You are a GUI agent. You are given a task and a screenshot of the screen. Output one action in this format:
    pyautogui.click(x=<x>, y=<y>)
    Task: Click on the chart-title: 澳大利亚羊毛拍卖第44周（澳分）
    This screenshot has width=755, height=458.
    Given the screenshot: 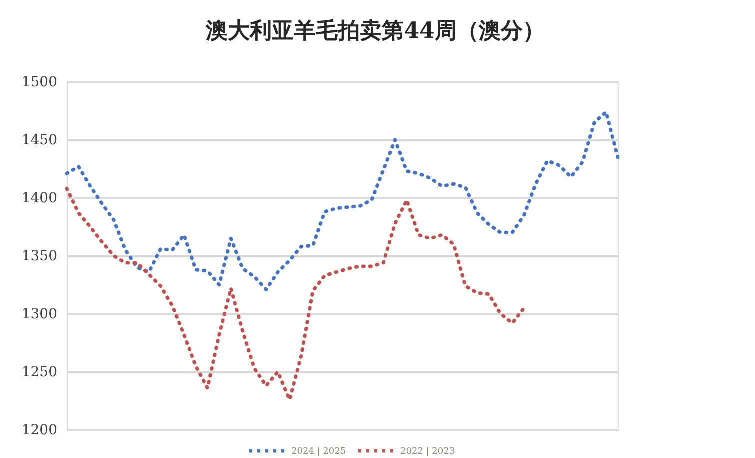 What is the action you would take?
    pyautogui.click(x=375, y=31)
    